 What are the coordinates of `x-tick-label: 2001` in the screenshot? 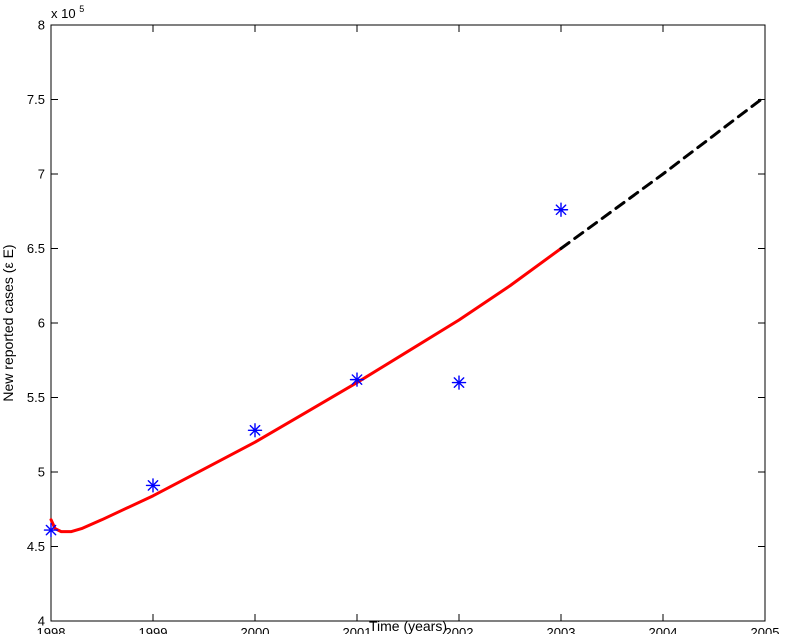 It's located at (357, 629).